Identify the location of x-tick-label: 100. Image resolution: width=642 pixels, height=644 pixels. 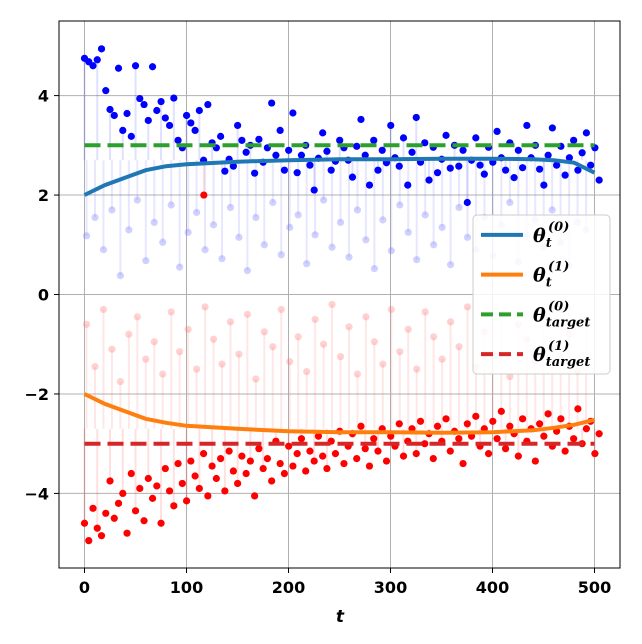
(186, 587).